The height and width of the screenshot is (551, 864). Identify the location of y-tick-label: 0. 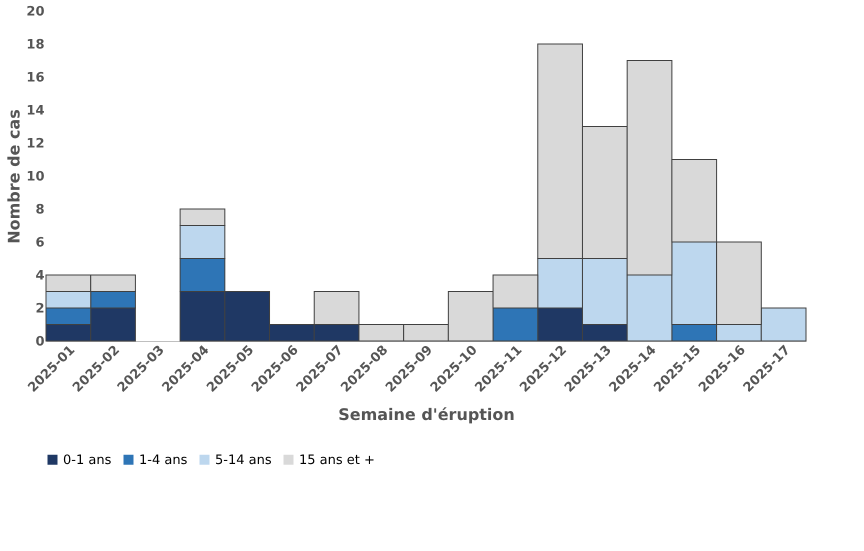
(39, 342).